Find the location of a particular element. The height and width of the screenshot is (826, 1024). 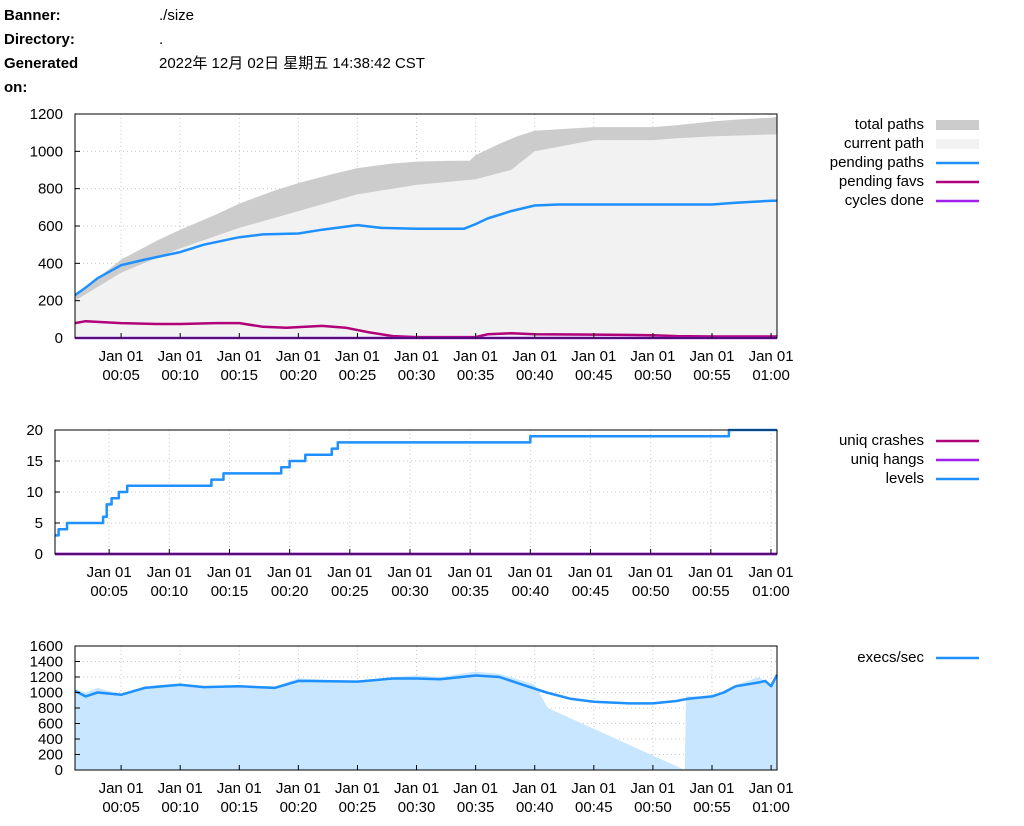

chart1-x-tick-label-time: 01:00 is located at coordinates (771, 375).